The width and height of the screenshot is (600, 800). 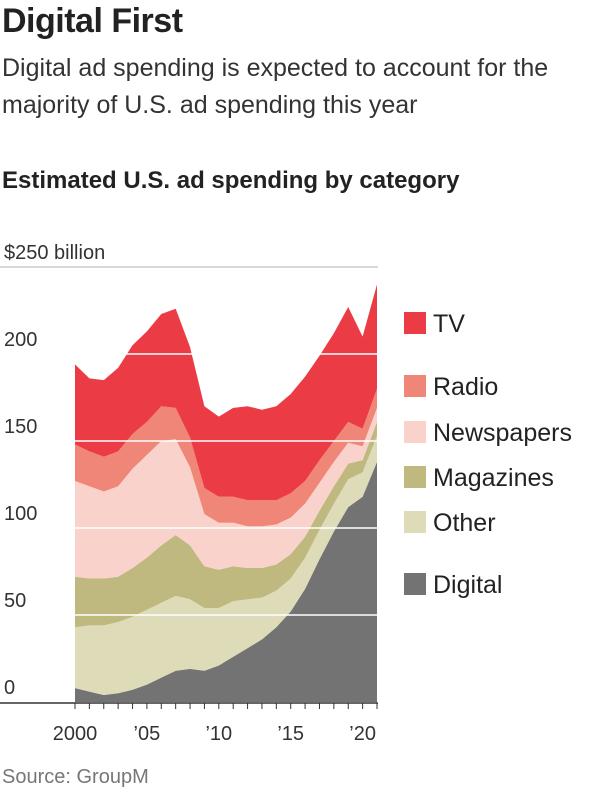 I want to click on legend-swatch-tv, so click(x=415, y=323).